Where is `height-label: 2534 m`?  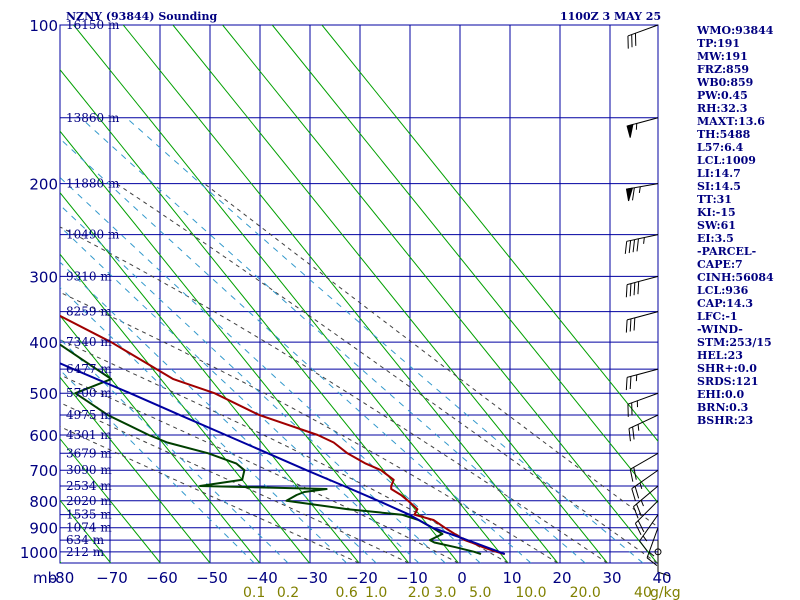
height-label: 2534 m is located at coordinates (89, 486).